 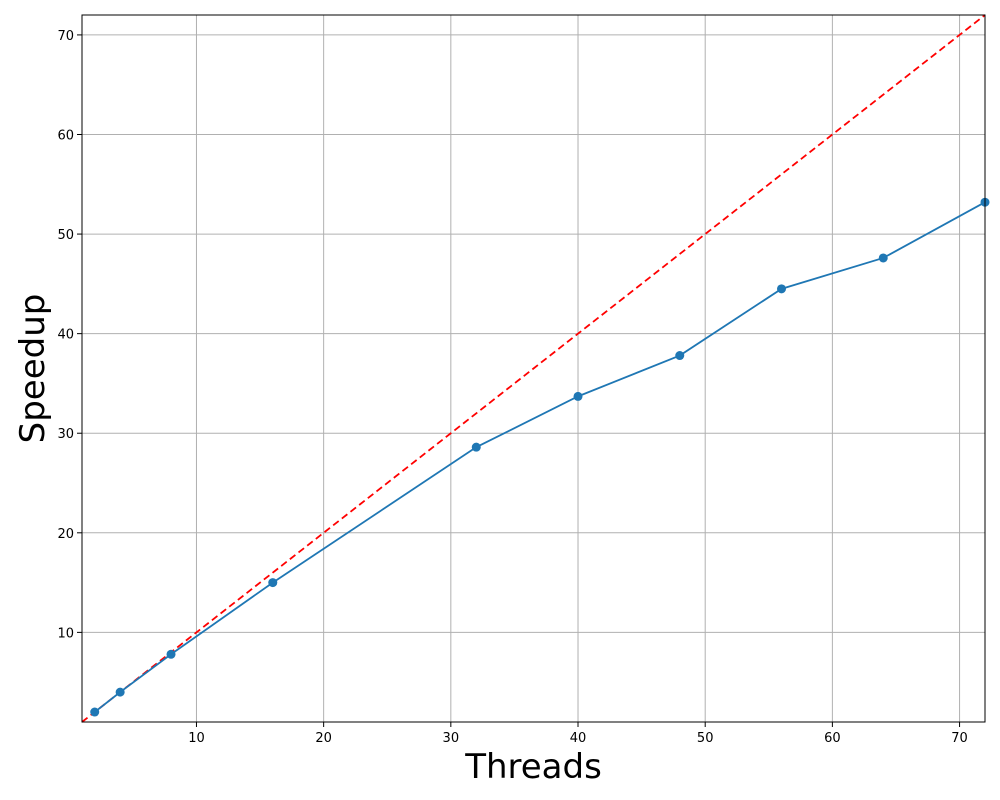 I want to click on y-tick-label: 20, so click(x=65, y=534).